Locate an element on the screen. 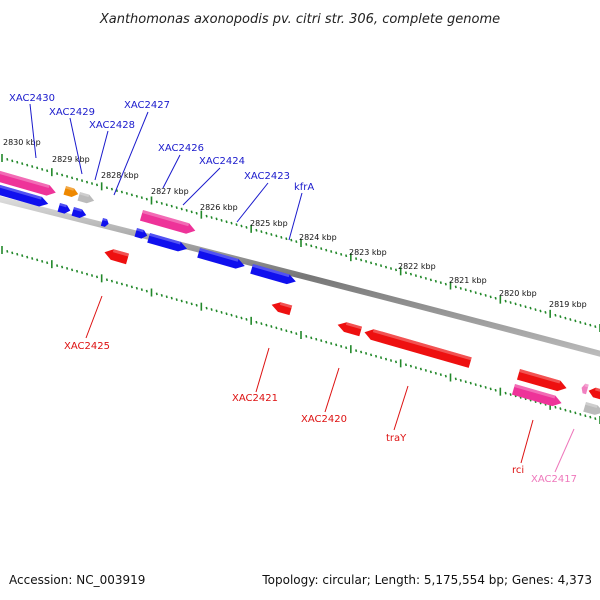  gene-arrow-xac2430 is located at coordinates (28, 183).